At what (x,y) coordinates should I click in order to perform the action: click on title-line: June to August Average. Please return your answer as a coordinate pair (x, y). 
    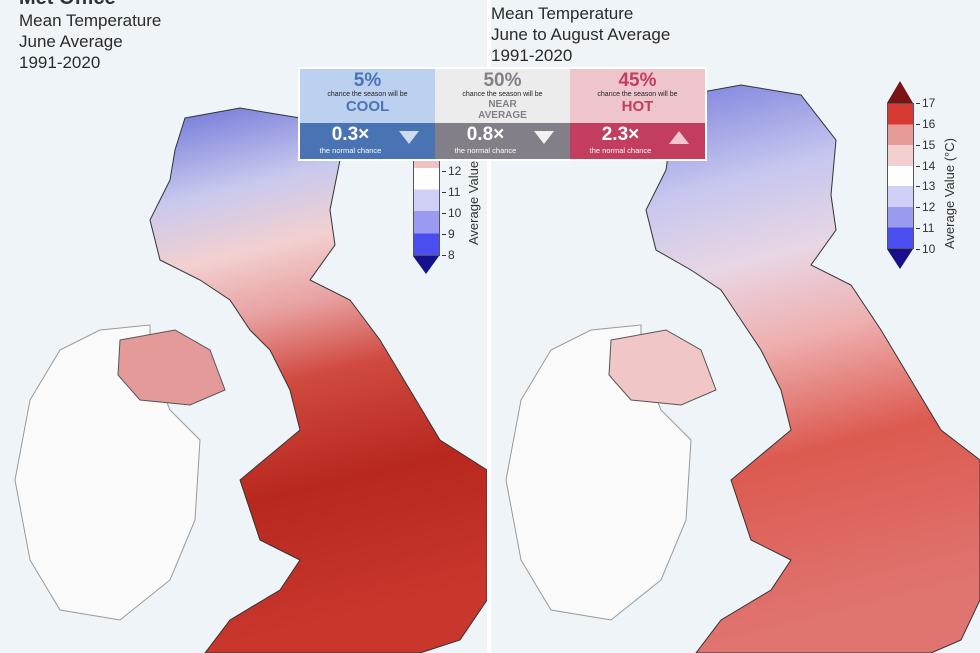
    Looking at the image, I should click on (581, 34).